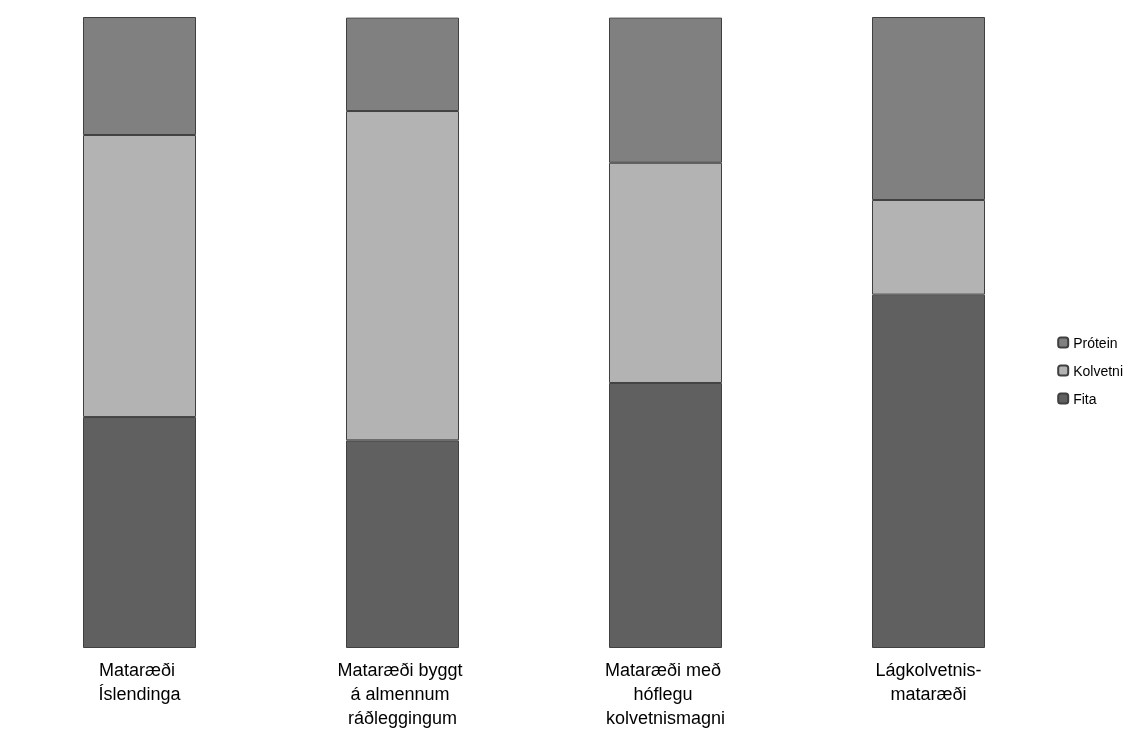 The image size is (1146, 741). I want to click on x-tick-label: Mataræði með hóflegu kolvetnismagni, so click(665, 694).